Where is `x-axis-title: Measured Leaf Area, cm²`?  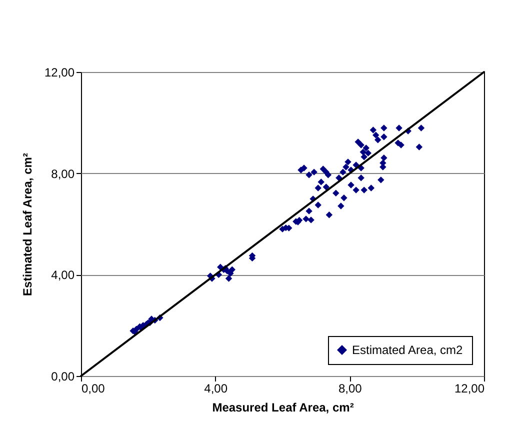 x-axis-title: Measured Leaf Area, cm² is located at coordinates (283, 407).